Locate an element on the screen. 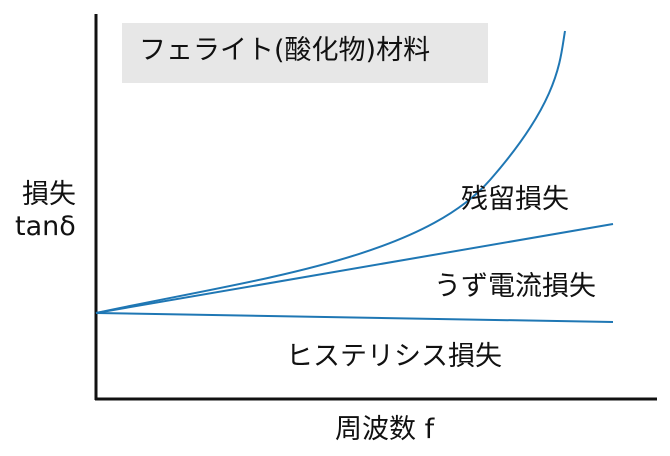 The image size is (670, 456). eddy-current-loss-label: うず電流損失 is located at coordinates (515, 286).